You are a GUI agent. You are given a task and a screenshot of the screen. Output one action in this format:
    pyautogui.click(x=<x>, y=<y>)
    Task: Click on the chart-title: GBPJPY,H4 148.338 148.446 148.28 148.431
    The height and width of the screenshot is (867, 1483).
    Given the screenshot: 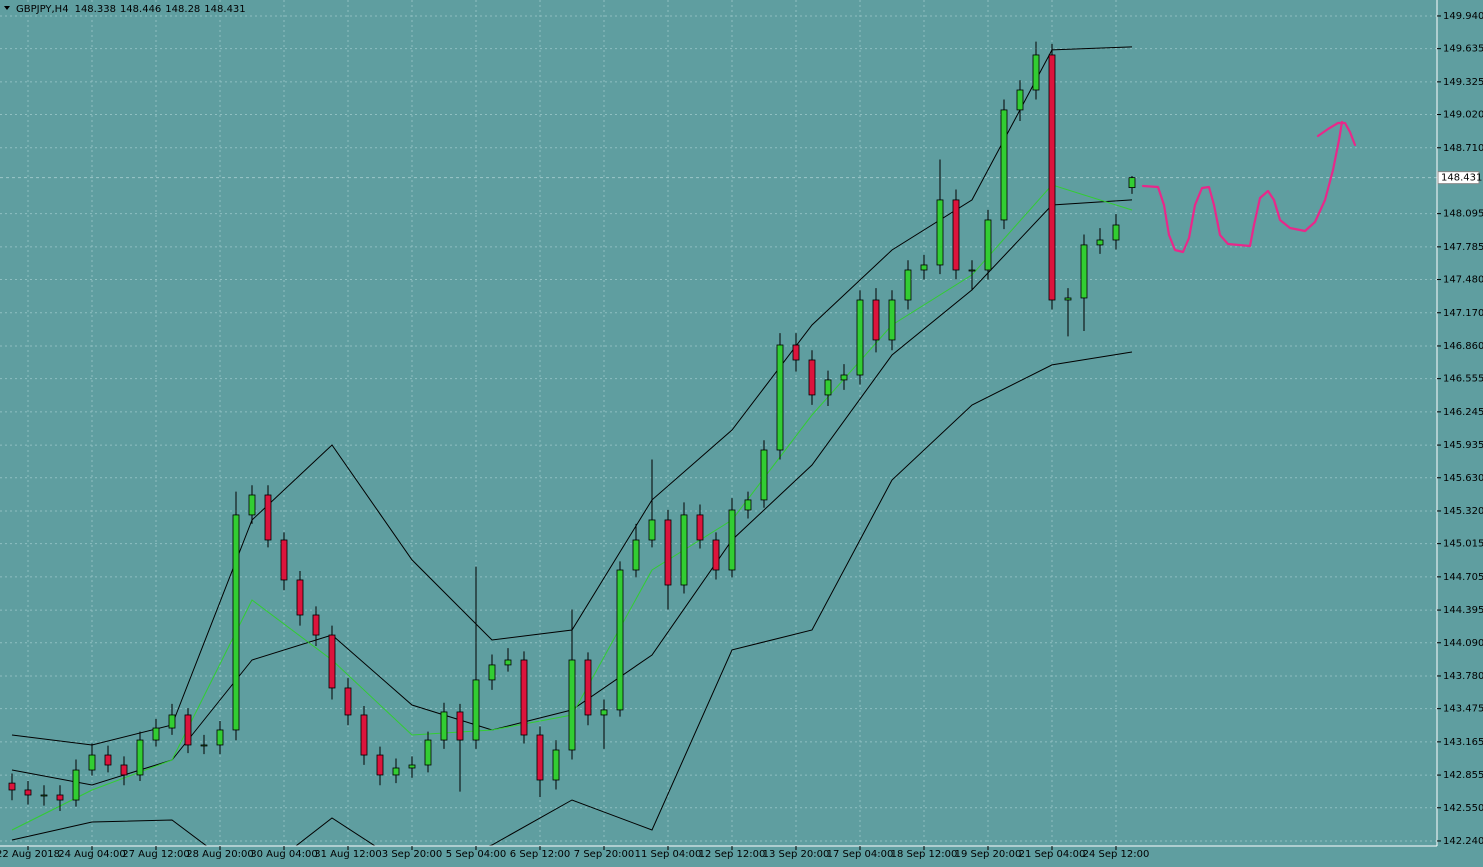 What is the action you would take?
    pyautogui.click(x=131, y=9)
    